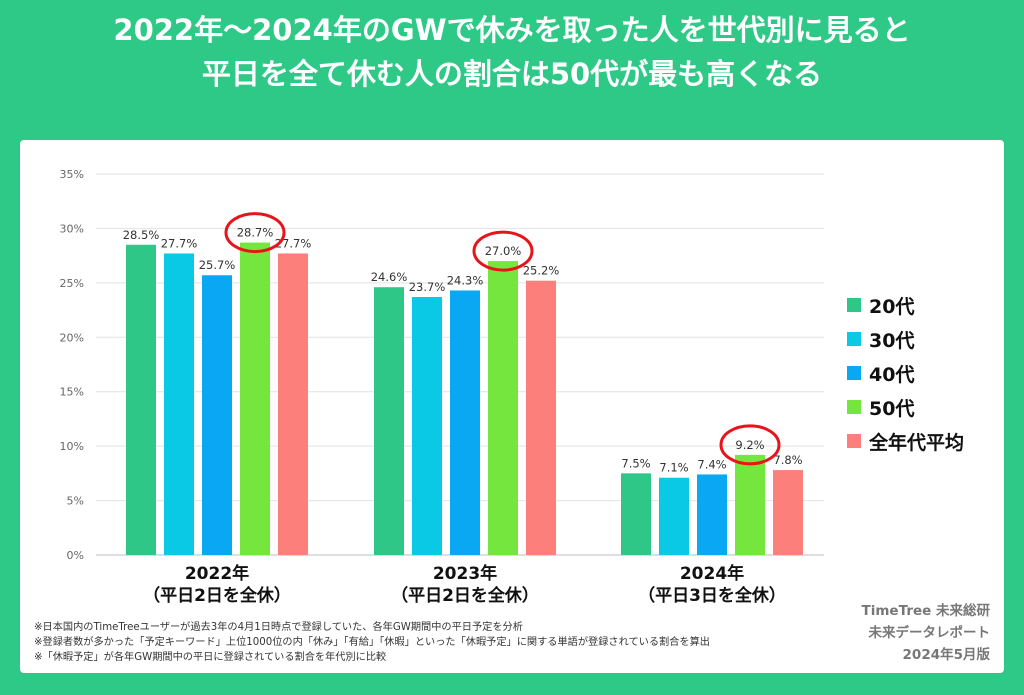  I want to click on x-category-label: 2023年, so click(465, 573).